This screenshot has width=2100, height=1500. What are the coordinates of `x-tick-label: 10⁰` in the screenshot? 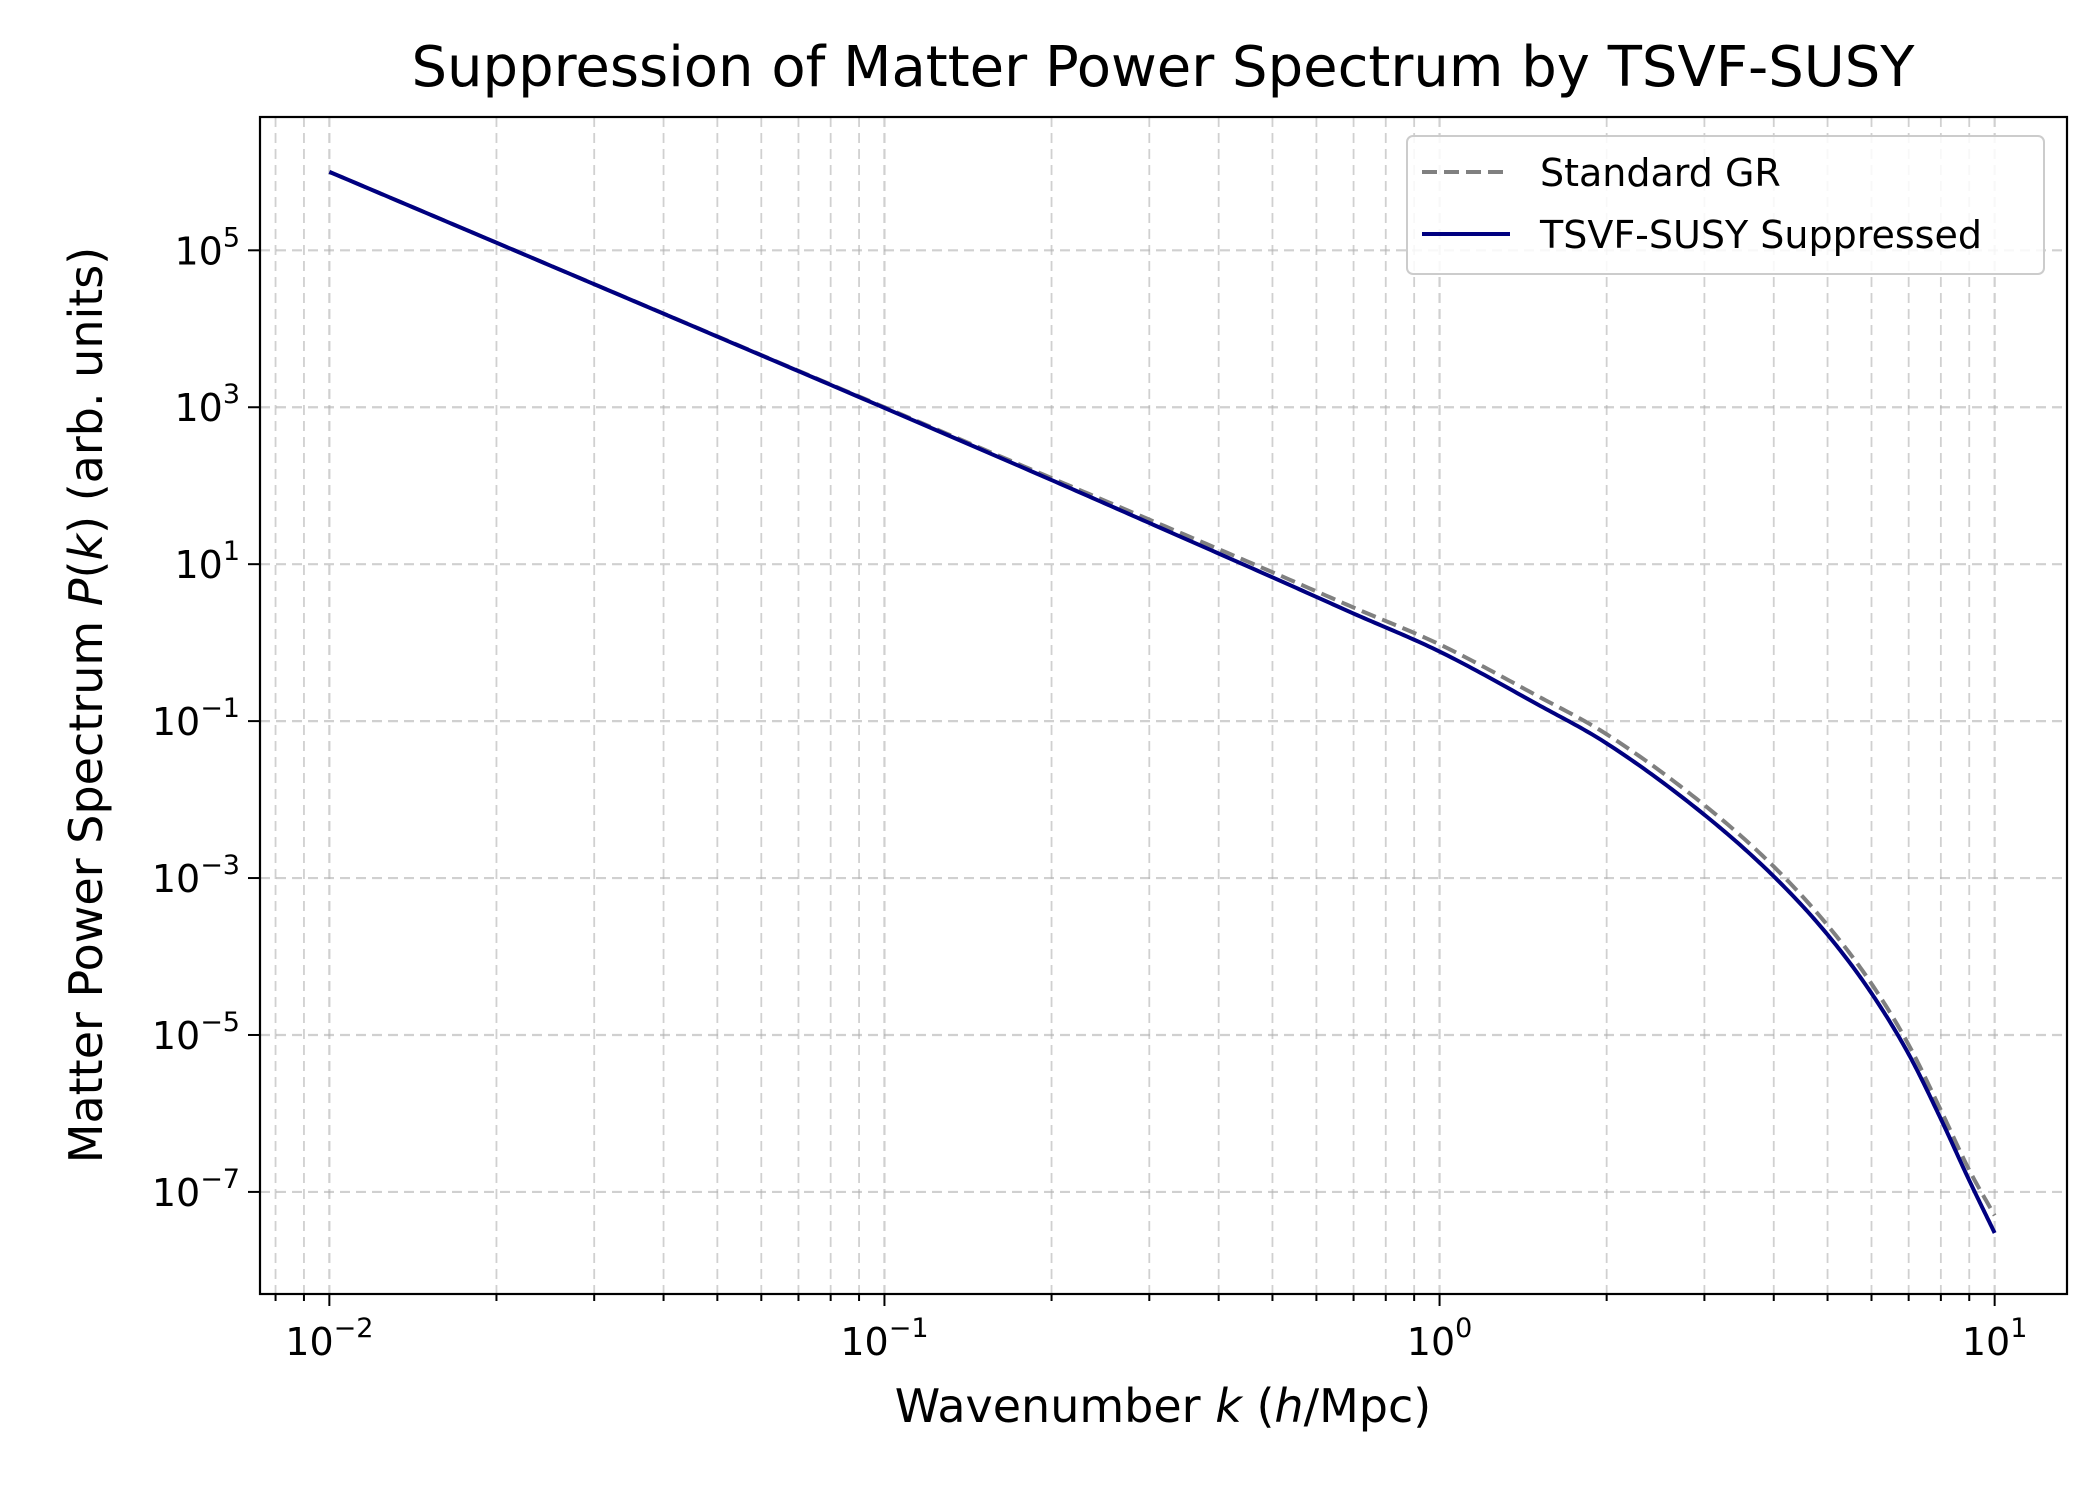 It's located at (1440, 1338).